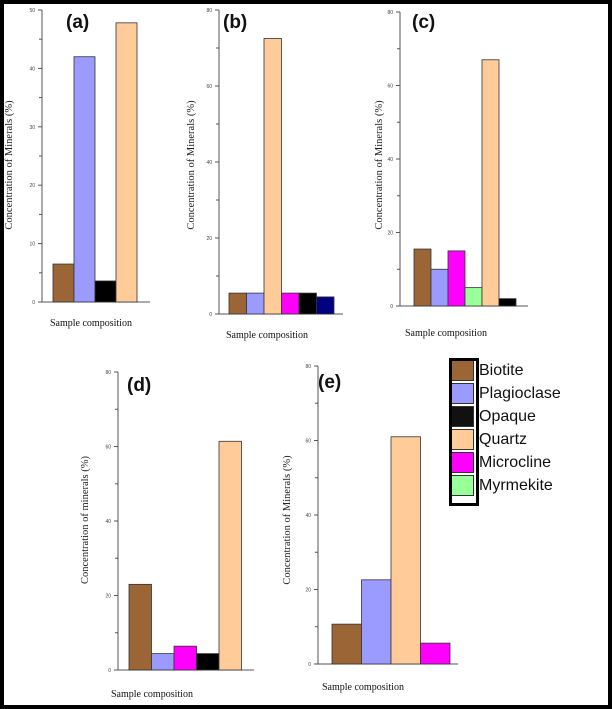 The width and height of the screenshot is (612, 709). I want to click on legend-label: Opaque, so click(507, 416).